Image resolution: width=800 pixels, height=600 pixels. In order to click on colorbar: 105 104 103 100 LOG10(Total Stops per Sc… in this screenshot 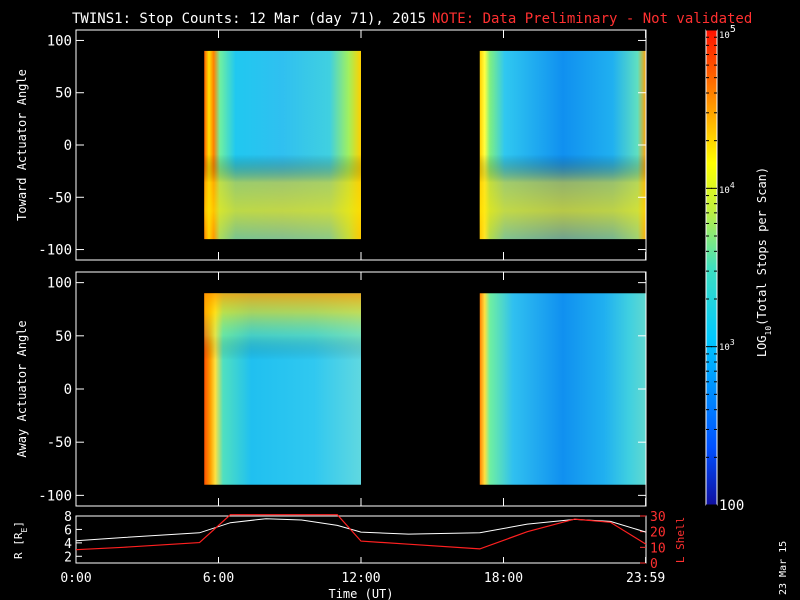, I will do `click(739, 269)`.